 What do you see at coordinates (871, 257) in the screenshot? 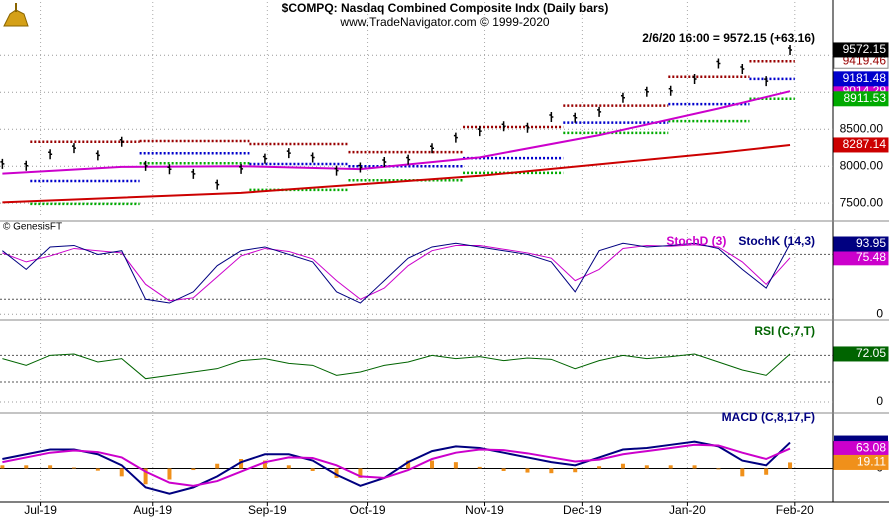
I see `value-label: 75.48` at bounding box center [871, 257].